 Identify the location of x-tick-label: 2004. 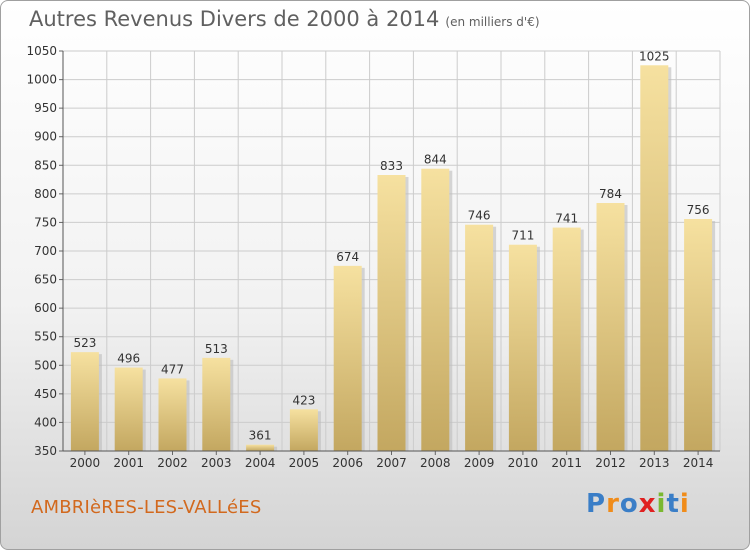
(260, 463).